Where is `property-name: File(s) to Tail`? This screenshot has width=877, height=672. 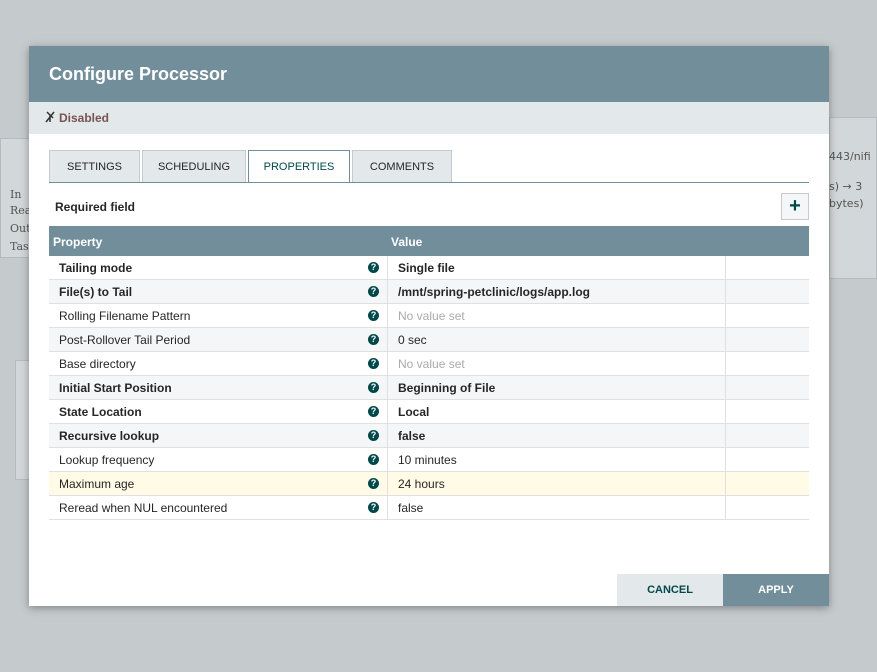
property-name: File(s) to Tail is located at coordinates (96, 292).